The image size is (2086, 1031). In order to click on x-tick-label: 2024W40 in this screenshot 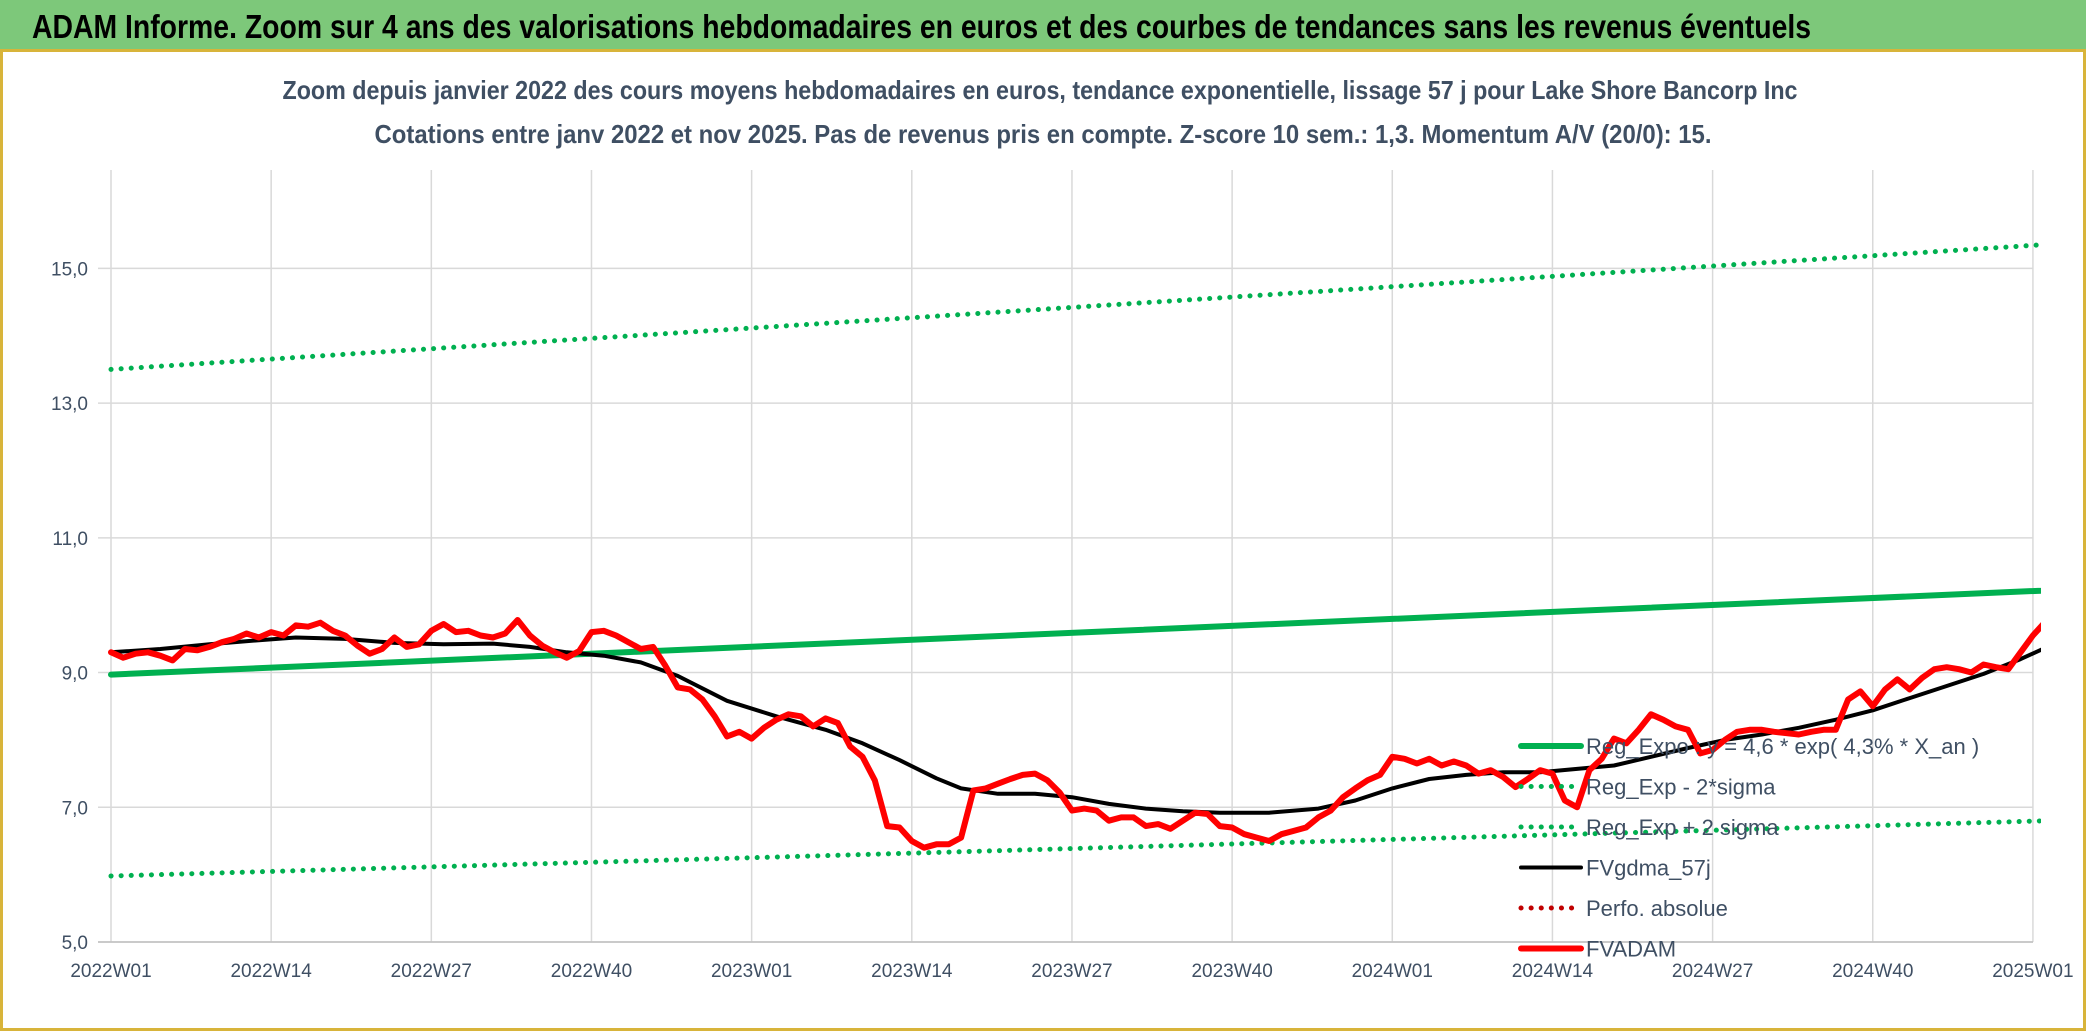, I will do `click(1872, 971)`.